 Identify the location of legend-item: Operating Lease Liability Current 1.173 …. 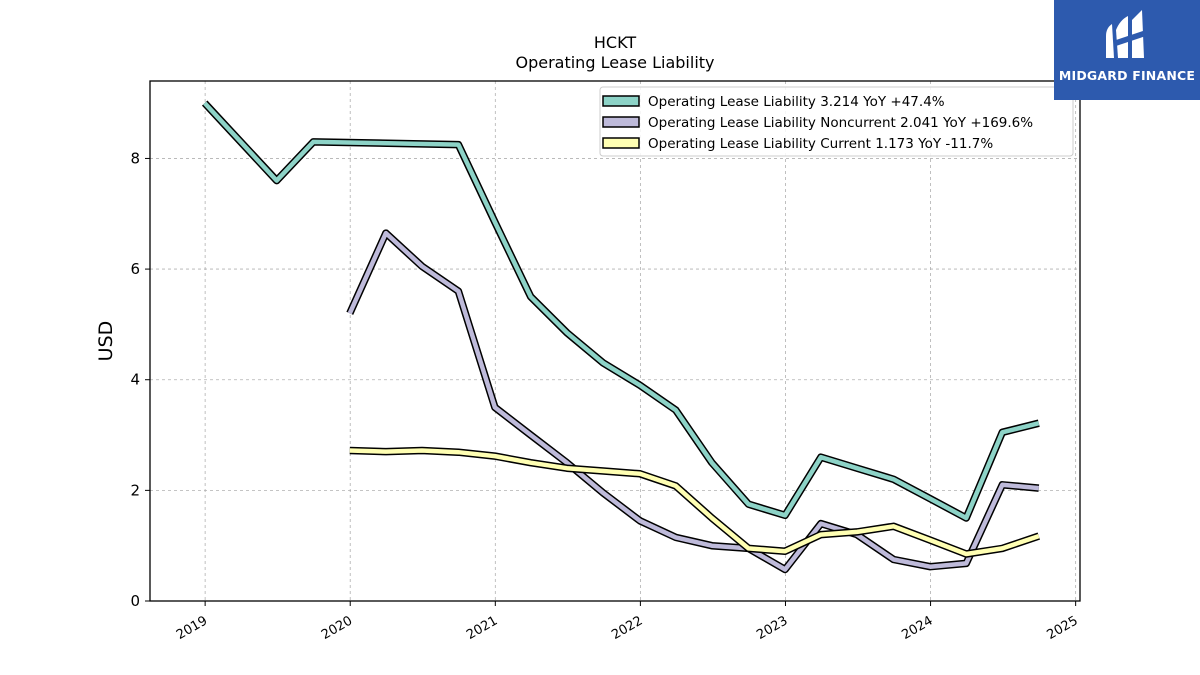
(797, 144).